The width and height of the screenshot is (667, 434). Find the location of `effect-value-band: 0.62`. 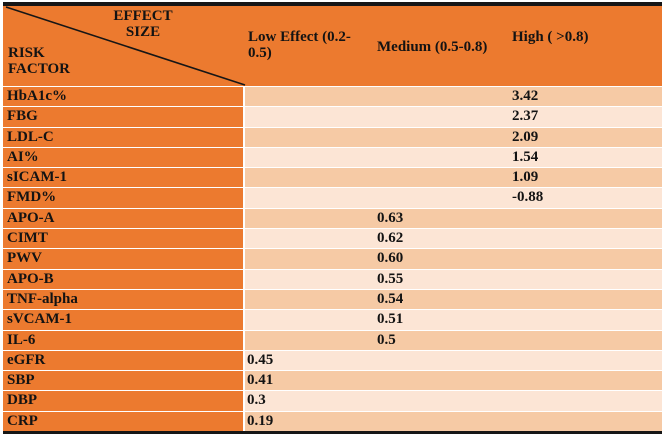

effect-value-band: 0.62 is located at coordinates (453, 239).